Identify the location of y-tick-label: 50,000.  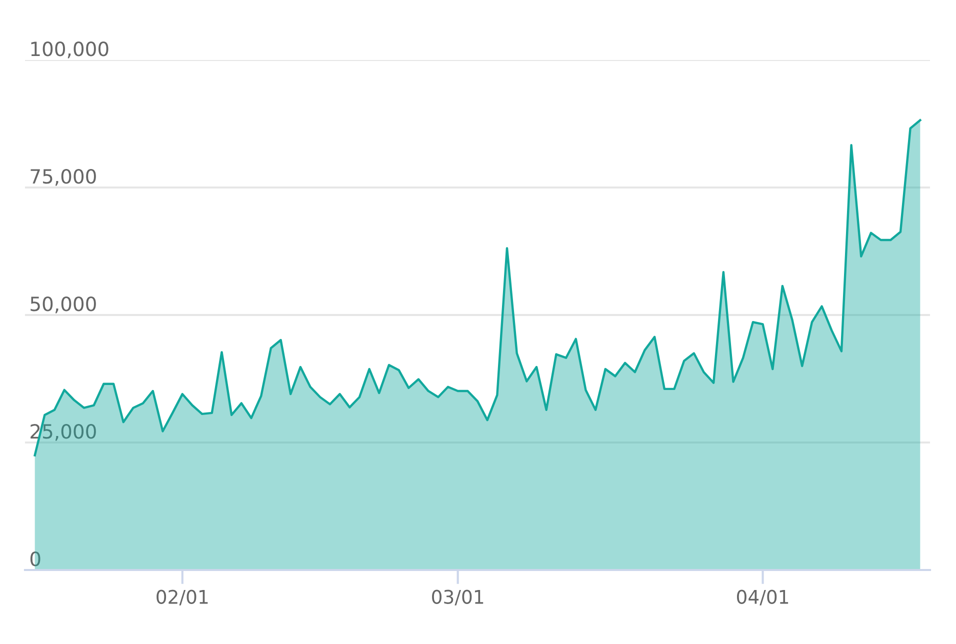
(63, 305).